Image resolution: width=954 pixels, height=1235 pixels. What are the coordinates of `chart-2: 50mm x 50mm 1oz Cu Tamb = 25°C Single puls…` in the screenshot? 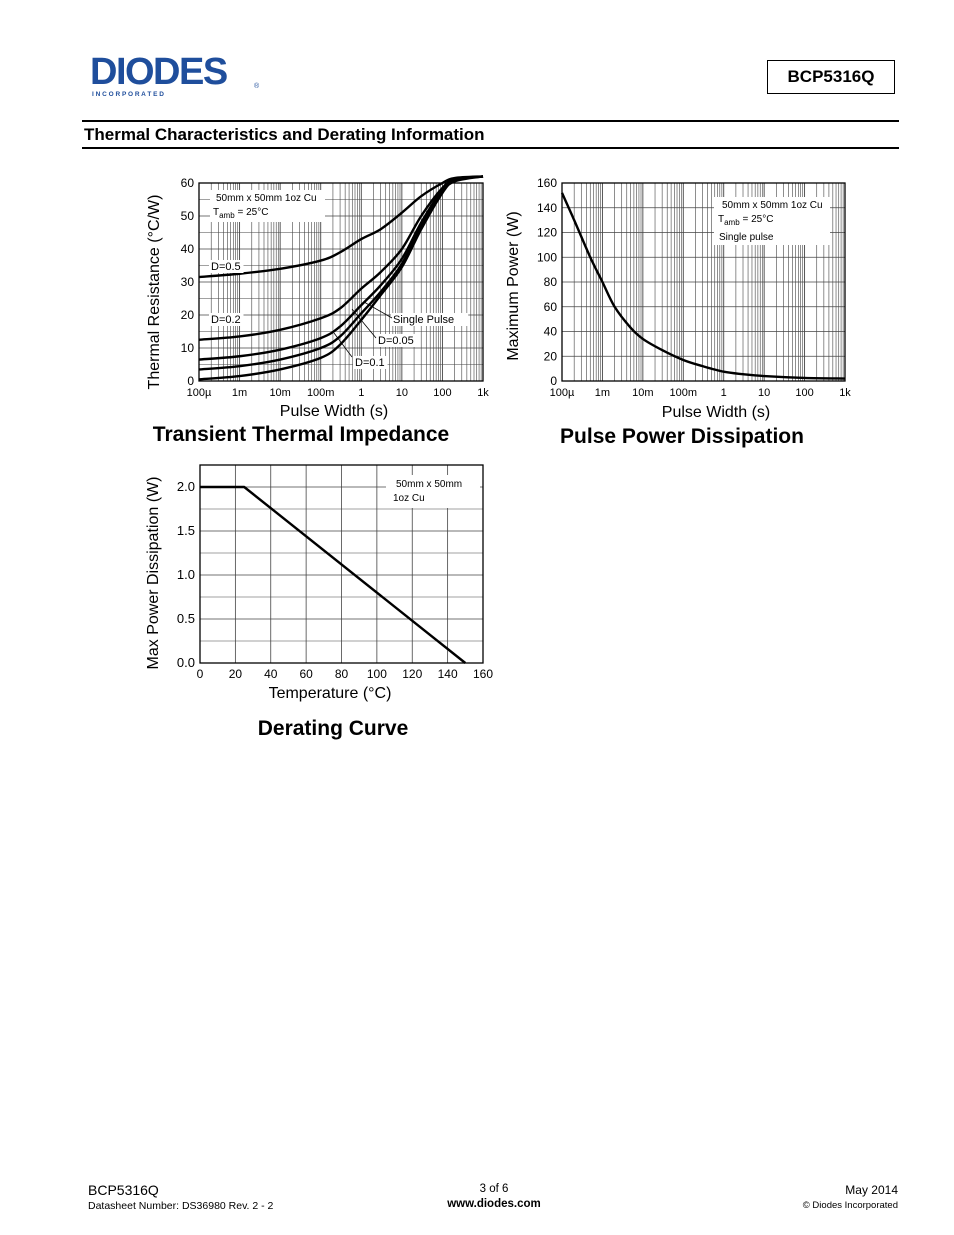 It's located at (678, 312).